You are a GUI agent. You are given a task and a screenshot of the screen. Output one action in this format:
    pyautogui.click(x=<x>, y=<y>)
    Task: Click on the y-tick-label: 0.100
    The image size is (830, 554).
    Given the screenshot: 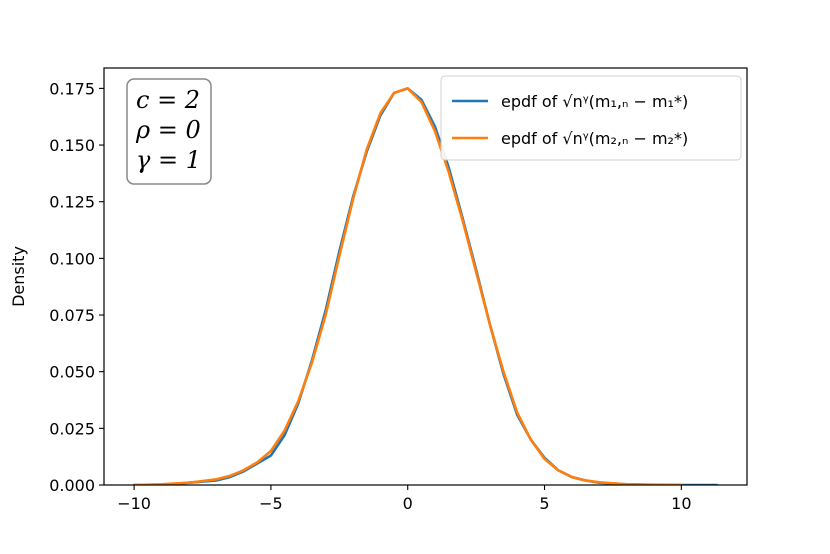 What is the action you would take?
    pyautogui.click(x=72, y=258)
    